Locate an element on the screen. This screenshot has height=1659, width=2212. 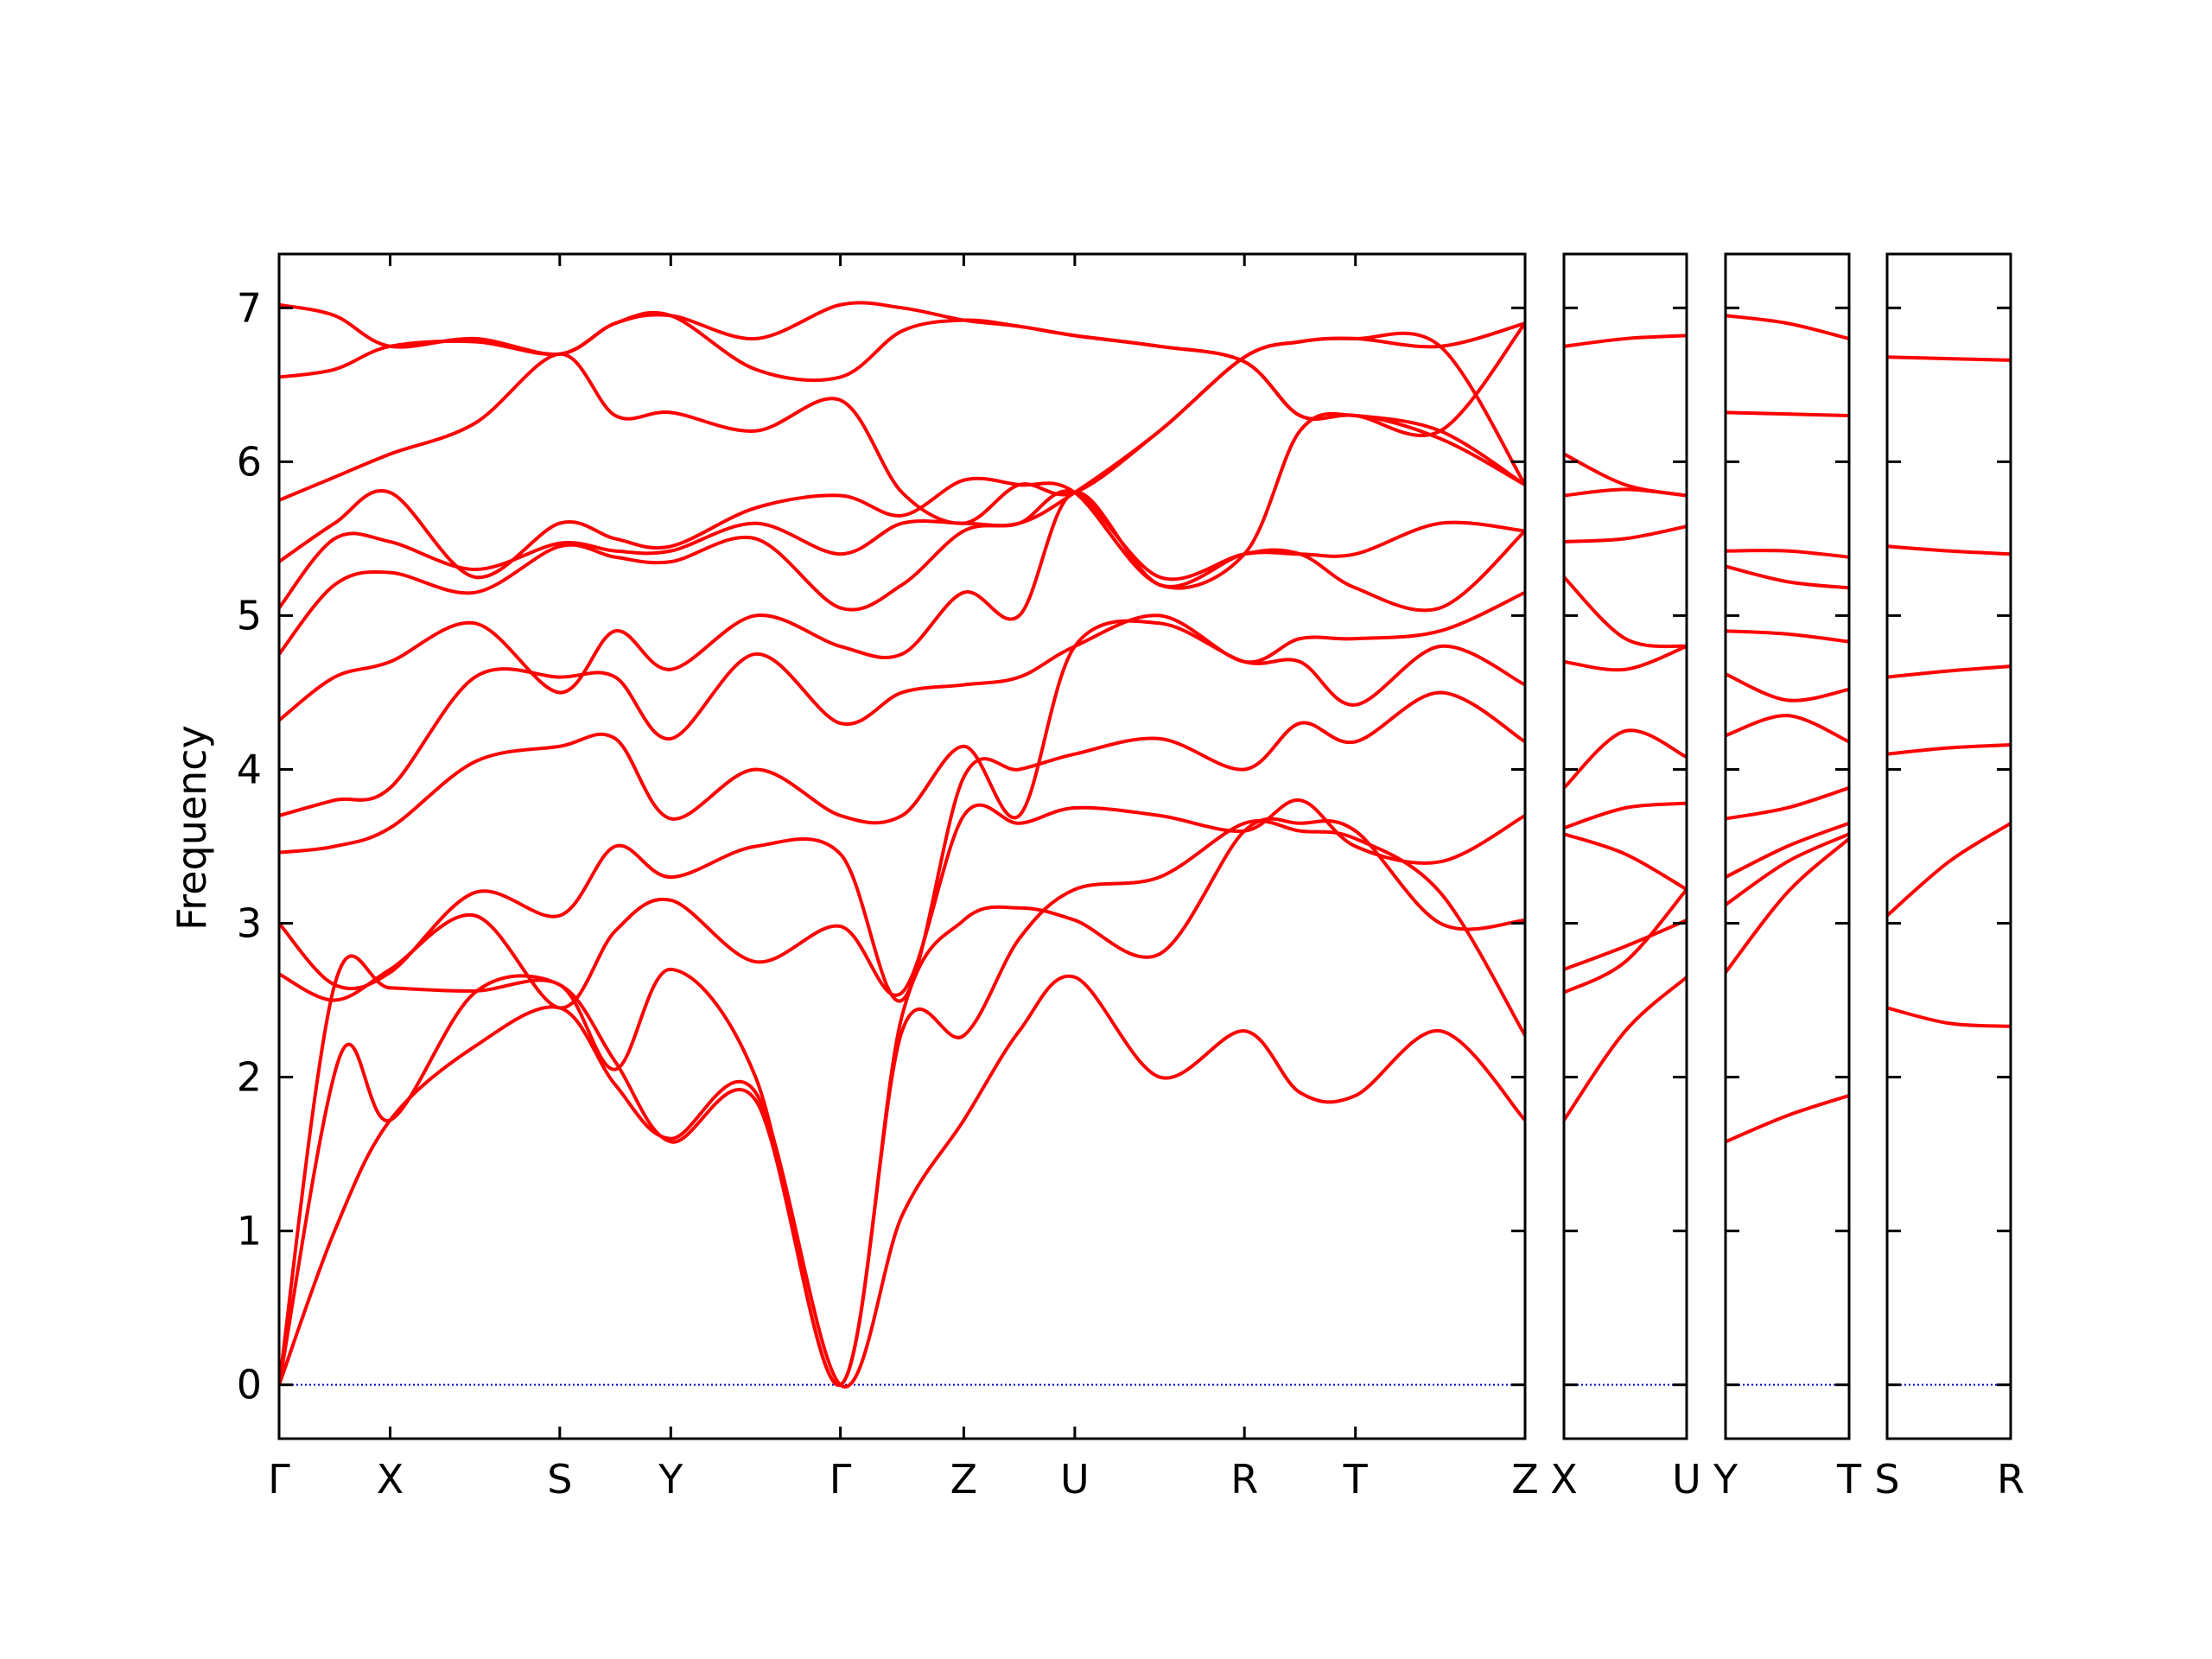
y-tick-label: 5 is located at coordinates (249, 615).